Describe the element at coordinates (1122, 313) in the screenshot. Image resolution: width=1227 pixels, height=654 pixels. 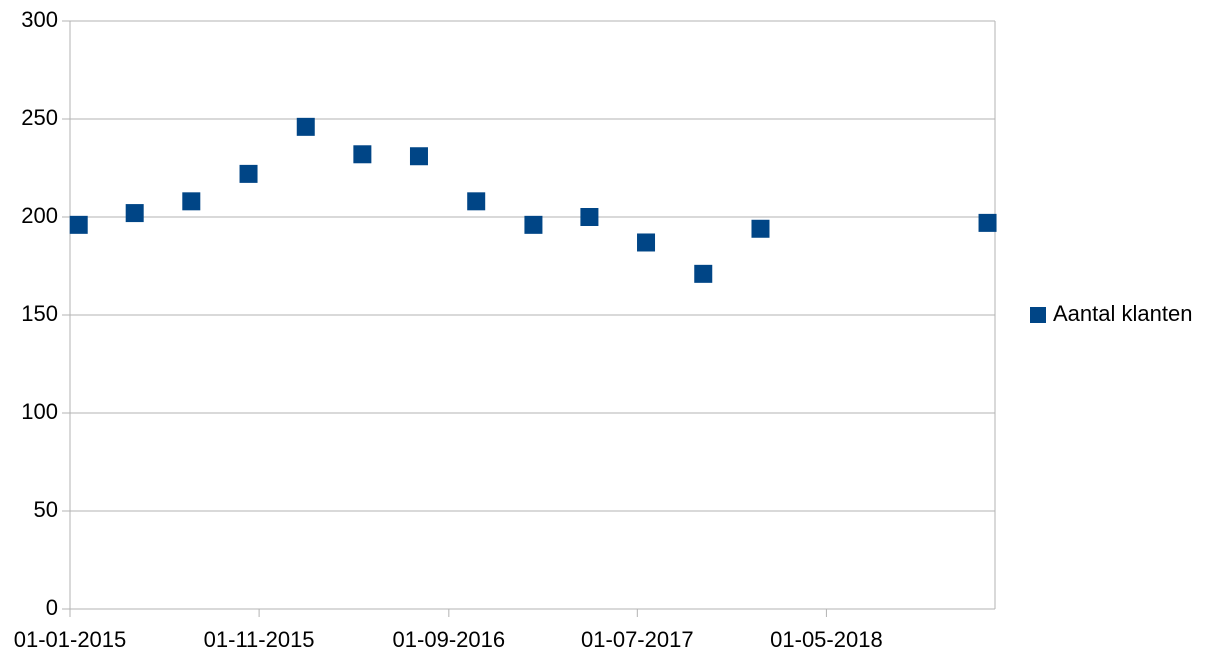
I see `legend-label: Aantal klanten` at that location.